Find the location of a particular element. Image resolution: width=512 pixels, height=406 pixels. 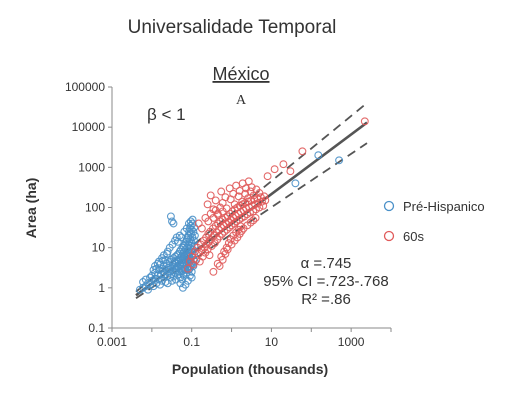

stat-alpha: α =.745 is located at coordinates (326, 263).